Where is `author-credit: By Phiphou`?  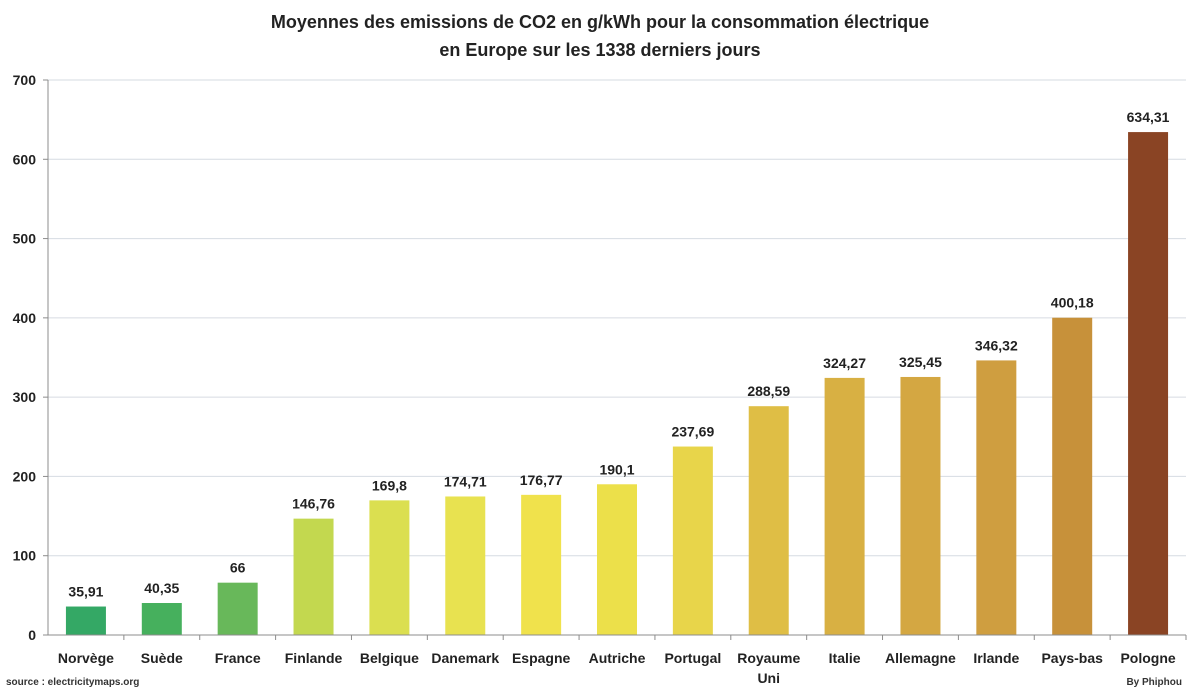 author-credit: By Phiphou is located at coordinates (1154, 682).